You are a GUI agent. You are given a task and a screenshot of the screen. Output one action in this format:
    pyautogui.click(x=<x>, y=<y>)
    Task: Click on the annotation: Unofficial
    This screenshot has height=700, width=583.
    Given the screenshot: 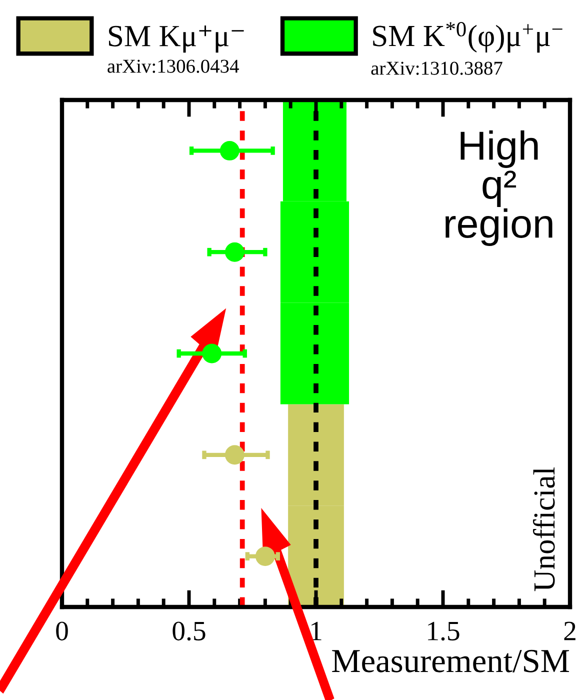 What is the action you would take?
    pyautogui.click(x=543, y=529)
    